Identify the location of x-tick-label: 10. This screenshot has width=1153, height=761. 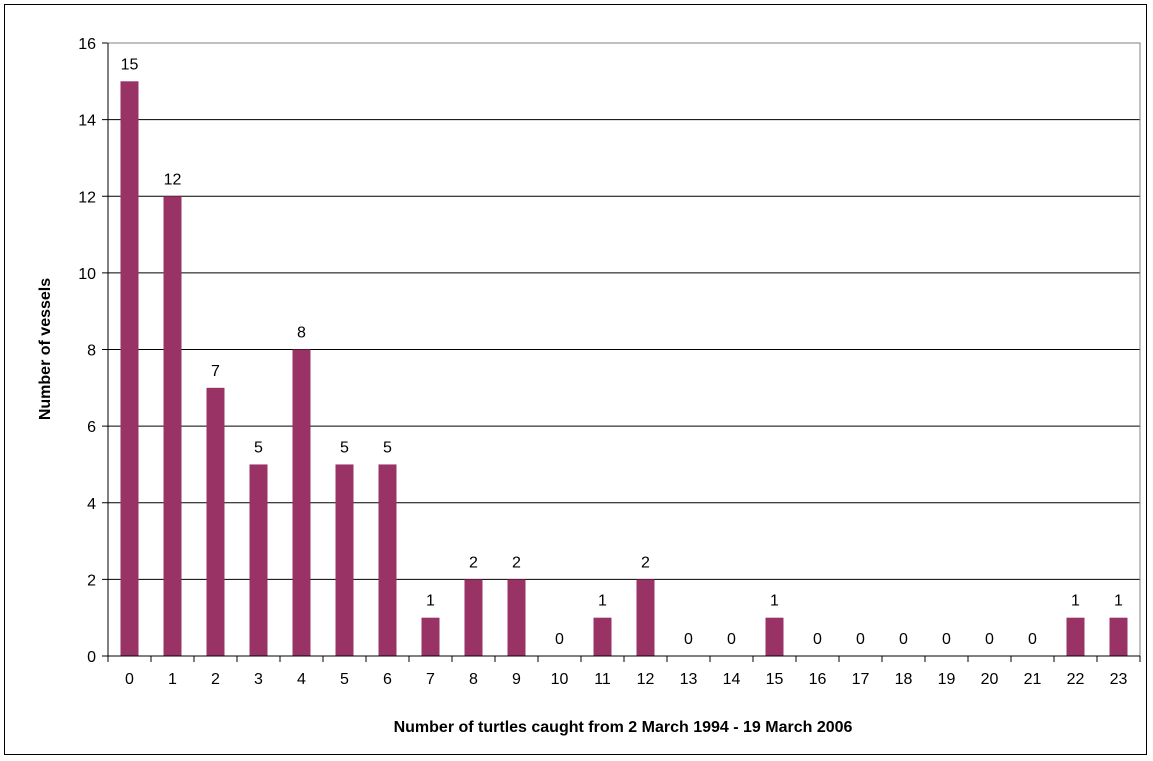
(560, 679).